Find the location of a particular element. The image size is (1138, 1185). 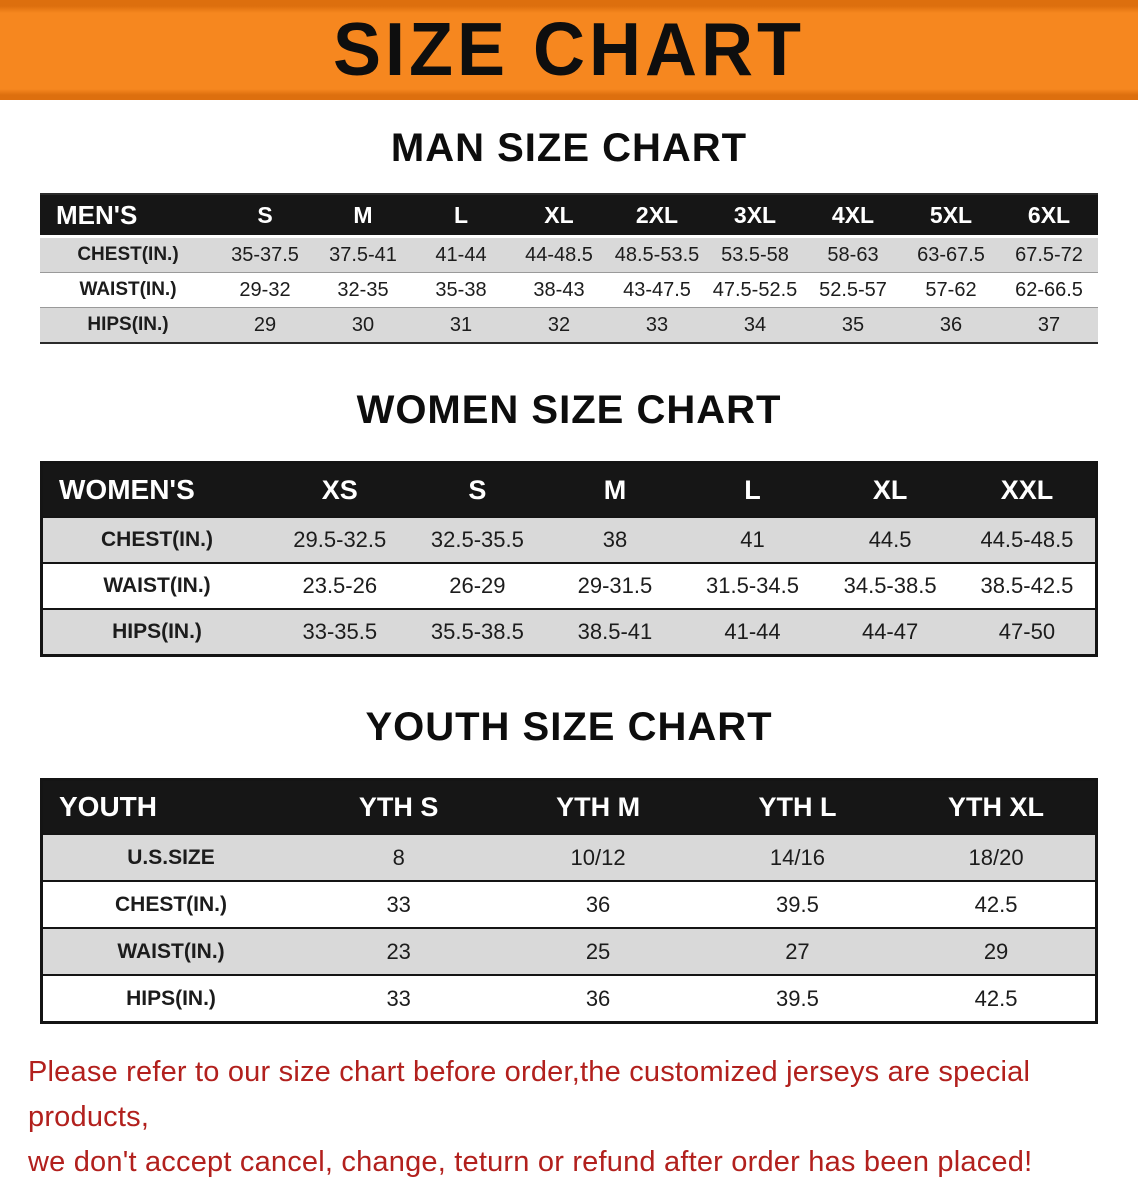

size-value-cell: 58-63 is located at coordinates (853, 254).